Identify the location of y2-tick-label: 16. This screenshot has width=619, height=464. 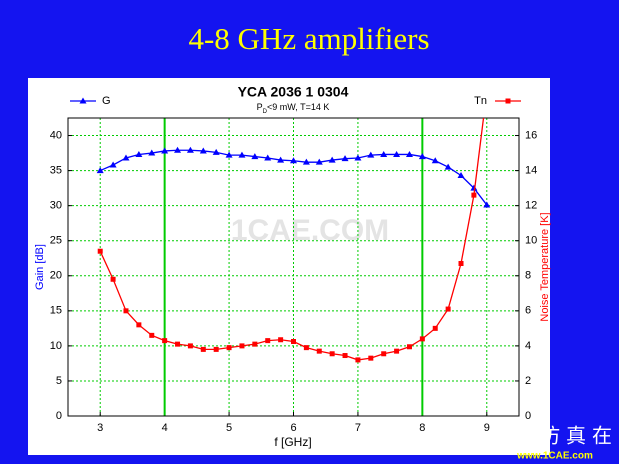
(531, 135).